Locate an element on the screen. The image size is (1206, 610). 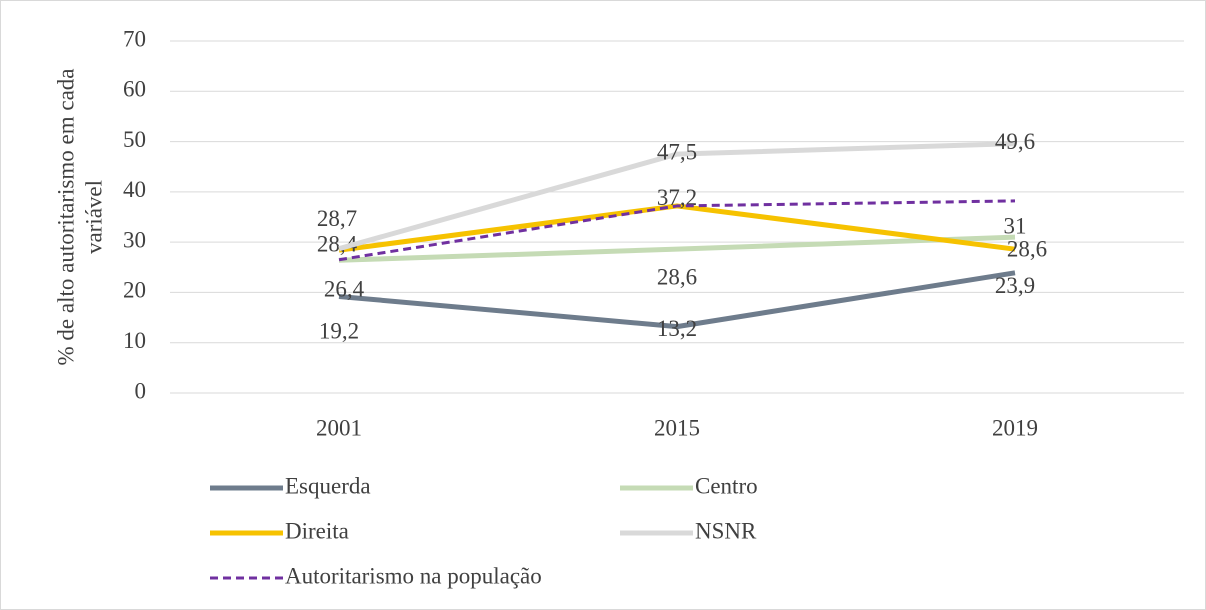
y-tick-label: 60 is located at coordinates (134, 89).